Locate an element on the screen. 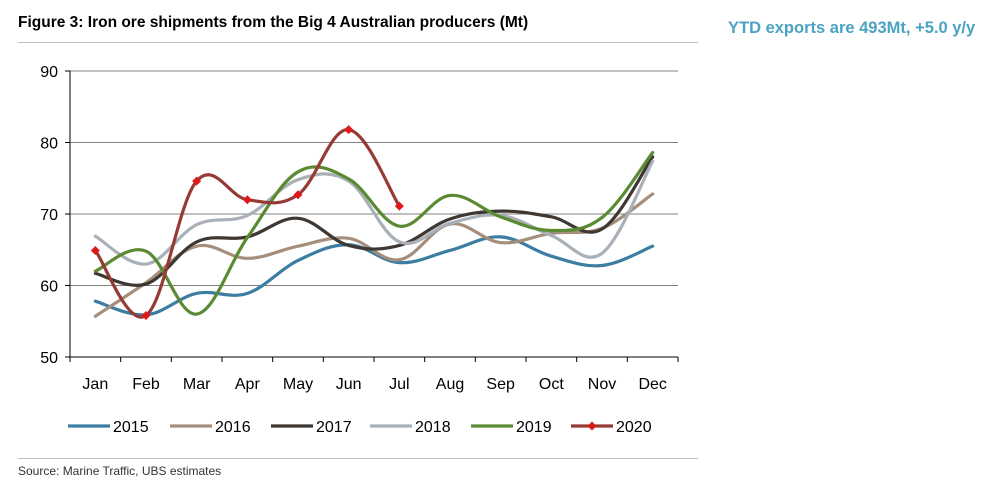 The height and width of the screenshot is (498, 984). legend-marker-2020 is located at coordinates (592, 426).